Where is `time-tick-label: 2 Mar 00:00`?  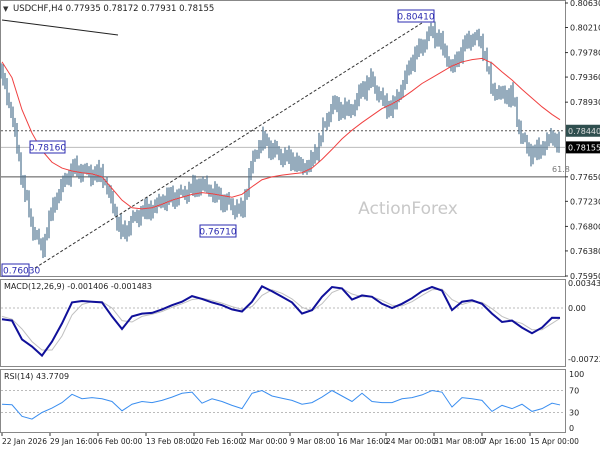 time-tick-label: 2 Mar 00:00 is located at coordinates (265, 441).